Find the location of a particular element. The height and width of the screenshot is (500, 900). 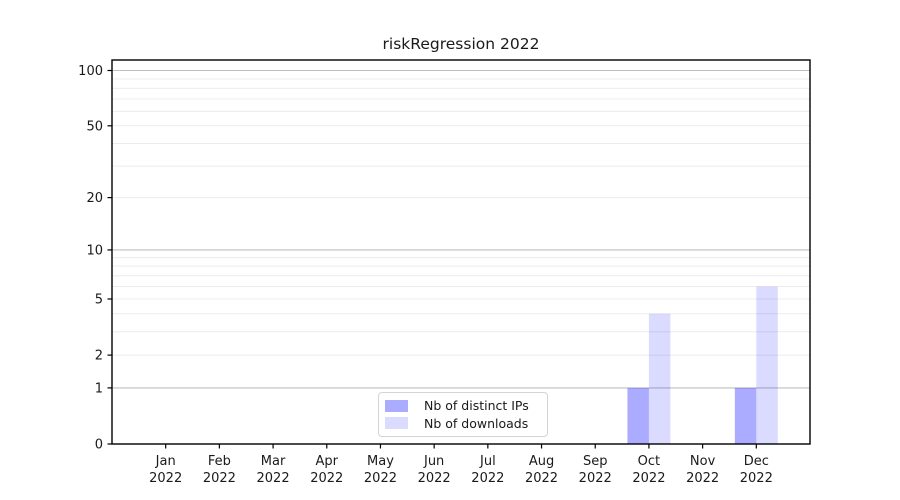

legend-label-downloads: Nb of downloads is located at coordinates (476, 423).